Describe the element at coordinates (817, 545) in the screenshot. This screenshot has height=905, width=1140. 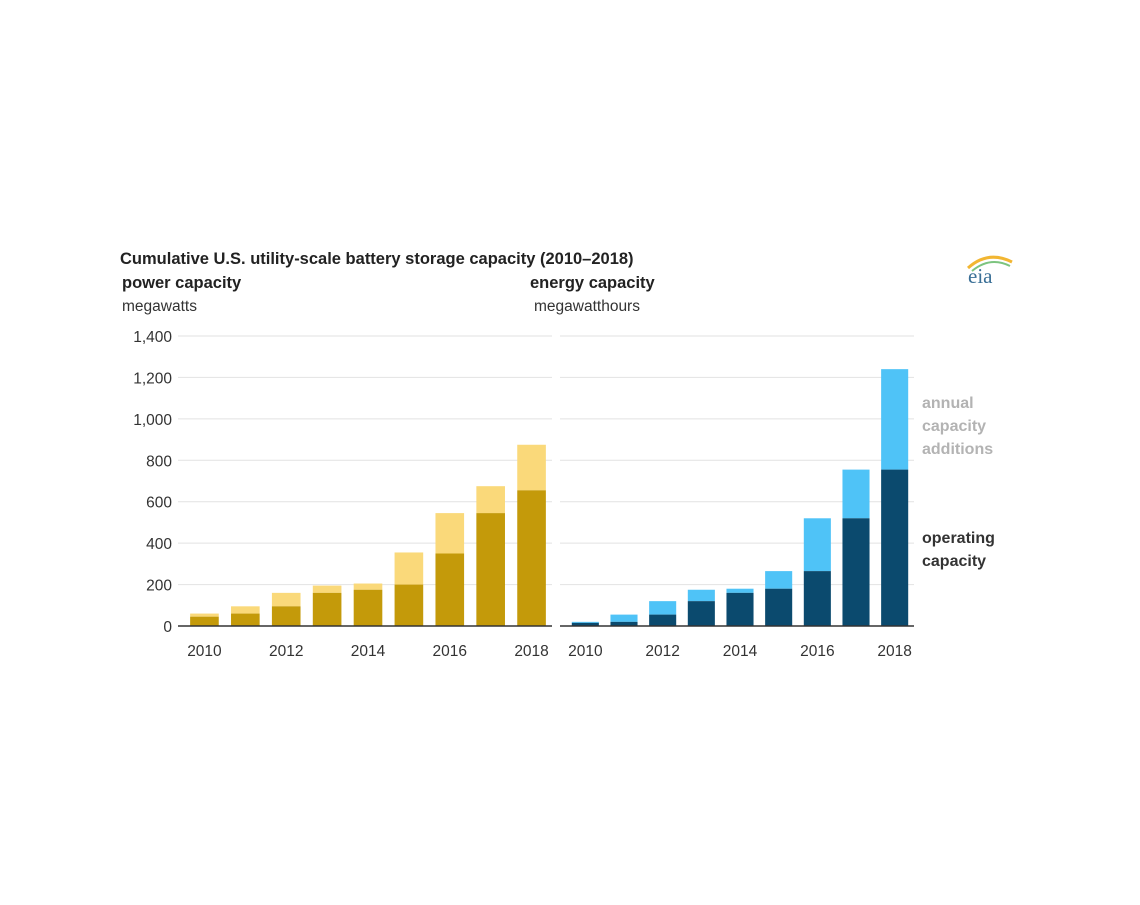
I see `energy-additions-bar-2016` at that location.